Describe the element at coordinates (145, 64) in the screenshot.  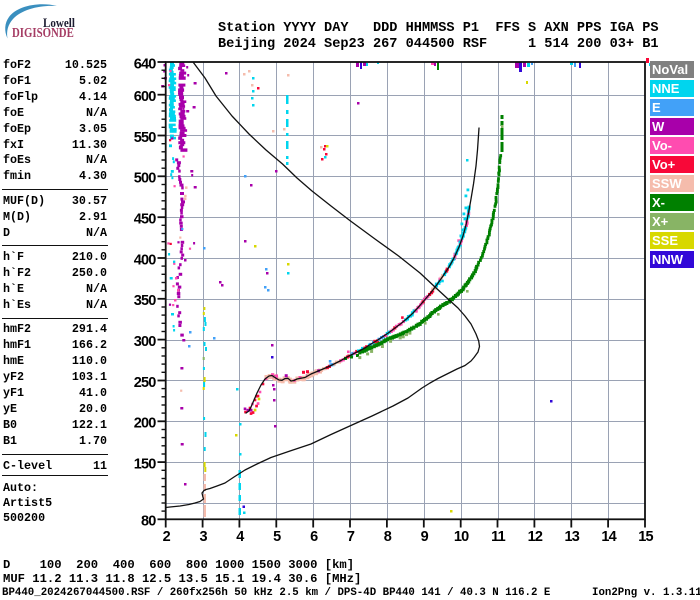
I see `svg-text: 640` at that location.